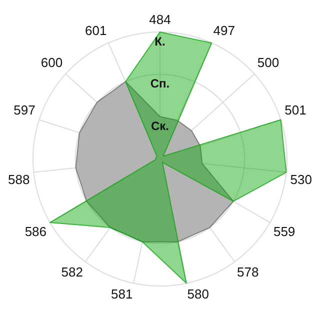 This screenshot has width=320, height=320. What do you see at coordinates (160, 125) in the screenshot?
I see `y-tick-label: Ск.` at bounding box center [160, 125].